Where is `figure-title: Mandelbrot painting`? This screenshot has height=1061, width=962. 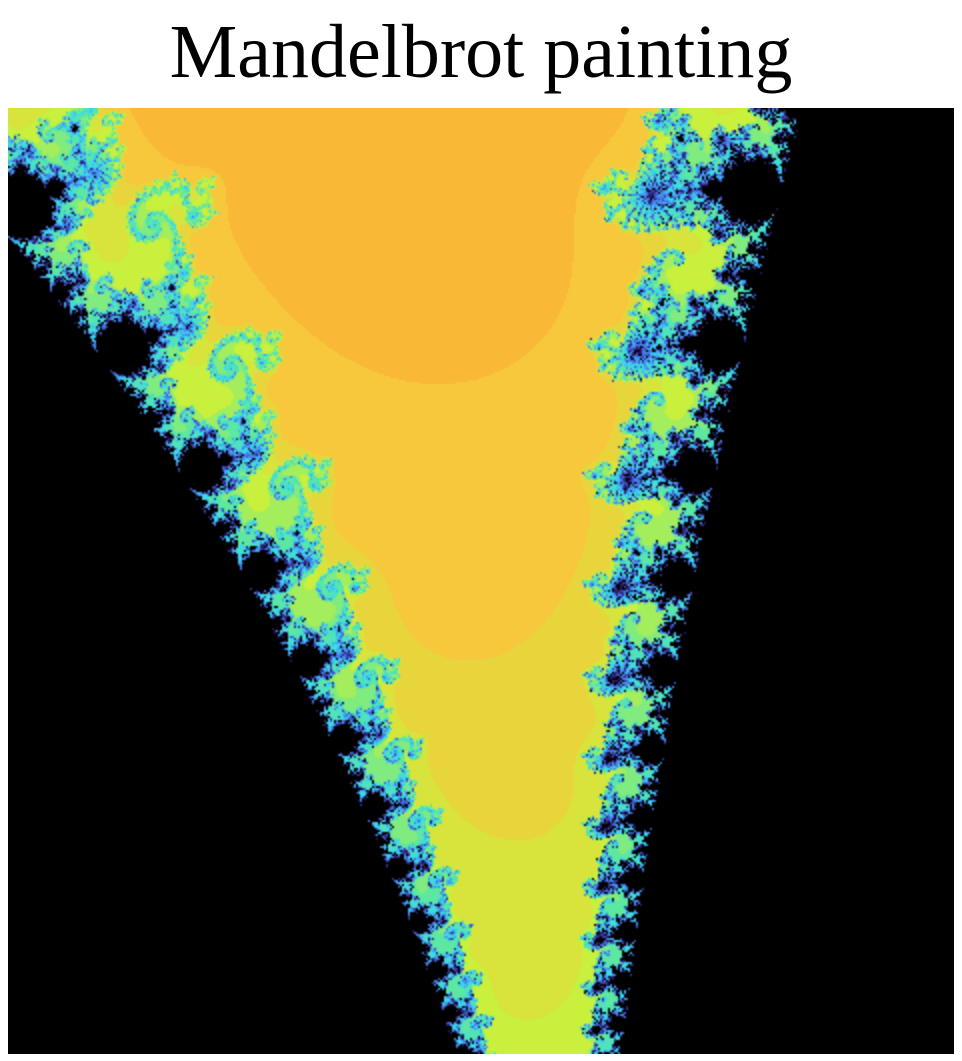 figure-title: Mandelbrot painting is located at coordinates (481, 52).